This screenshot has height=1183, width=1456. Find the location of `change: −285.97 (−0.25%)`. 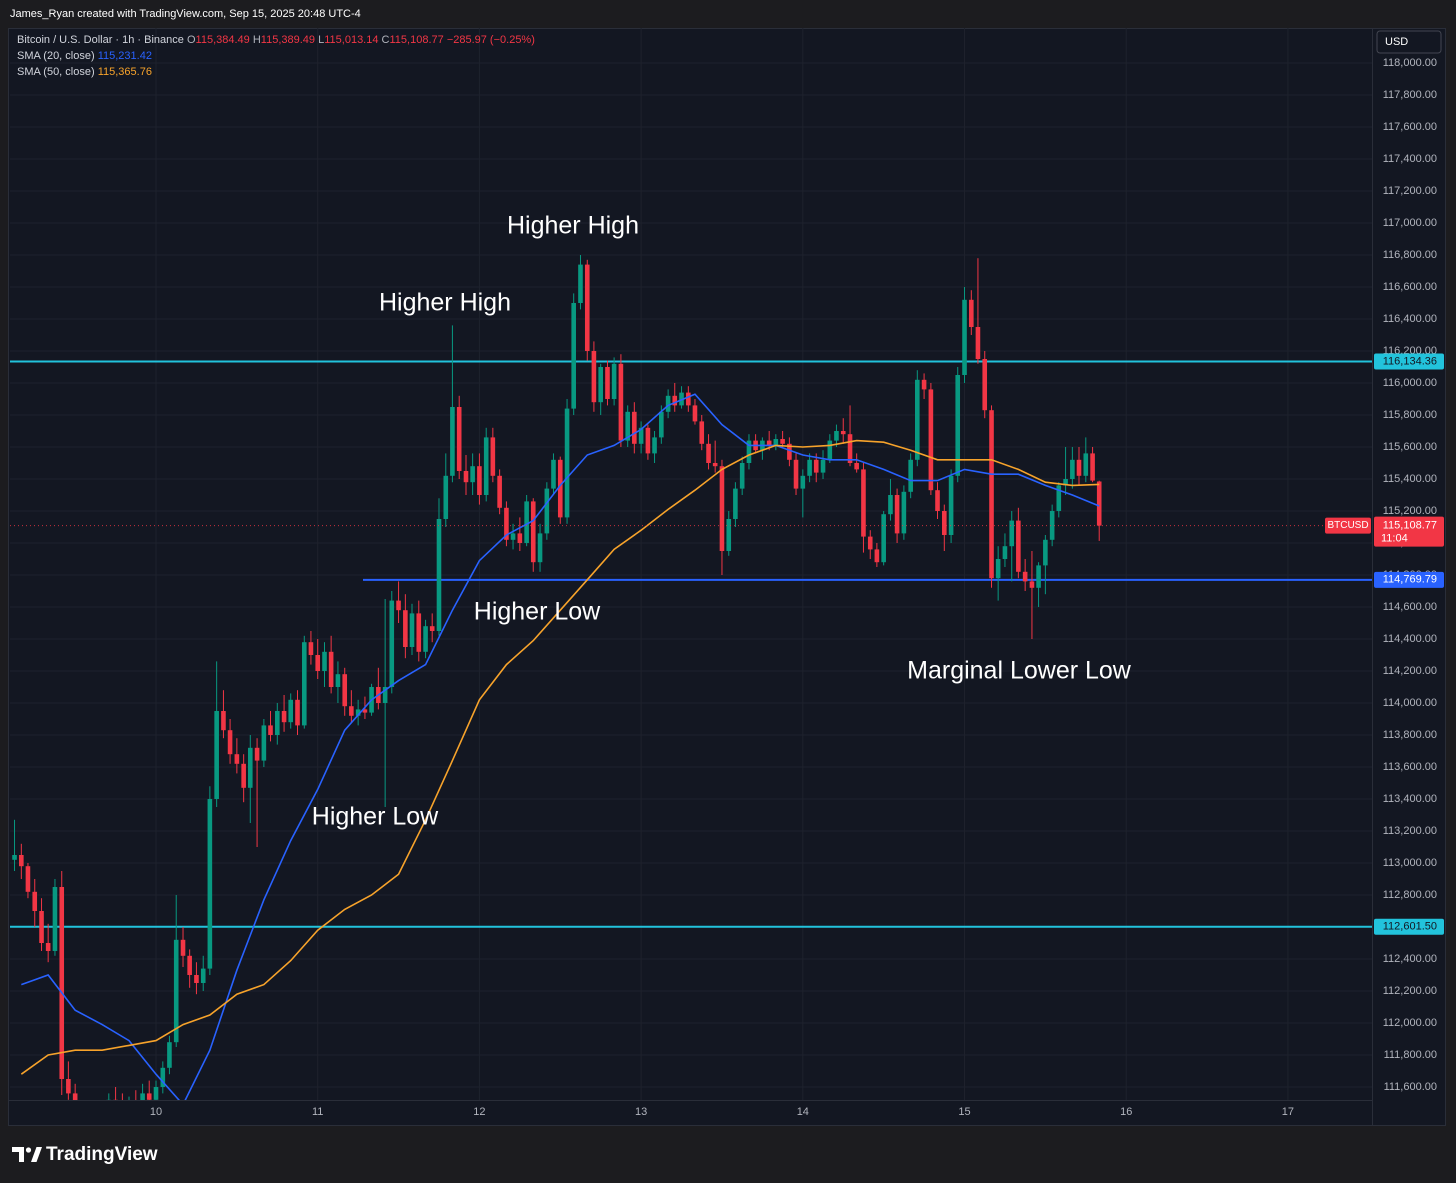

change: −285.97 (−0.25%) is located at coordinates (491, 40).